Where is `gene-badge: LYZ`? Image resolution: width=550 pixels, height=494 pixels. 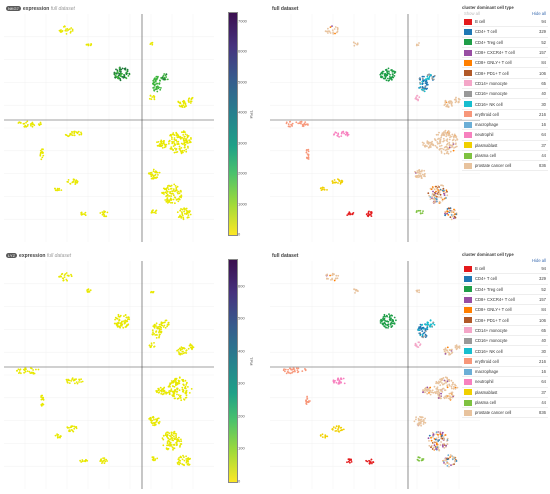
gene-badge: LYZ is located at coordinates (12, 255).